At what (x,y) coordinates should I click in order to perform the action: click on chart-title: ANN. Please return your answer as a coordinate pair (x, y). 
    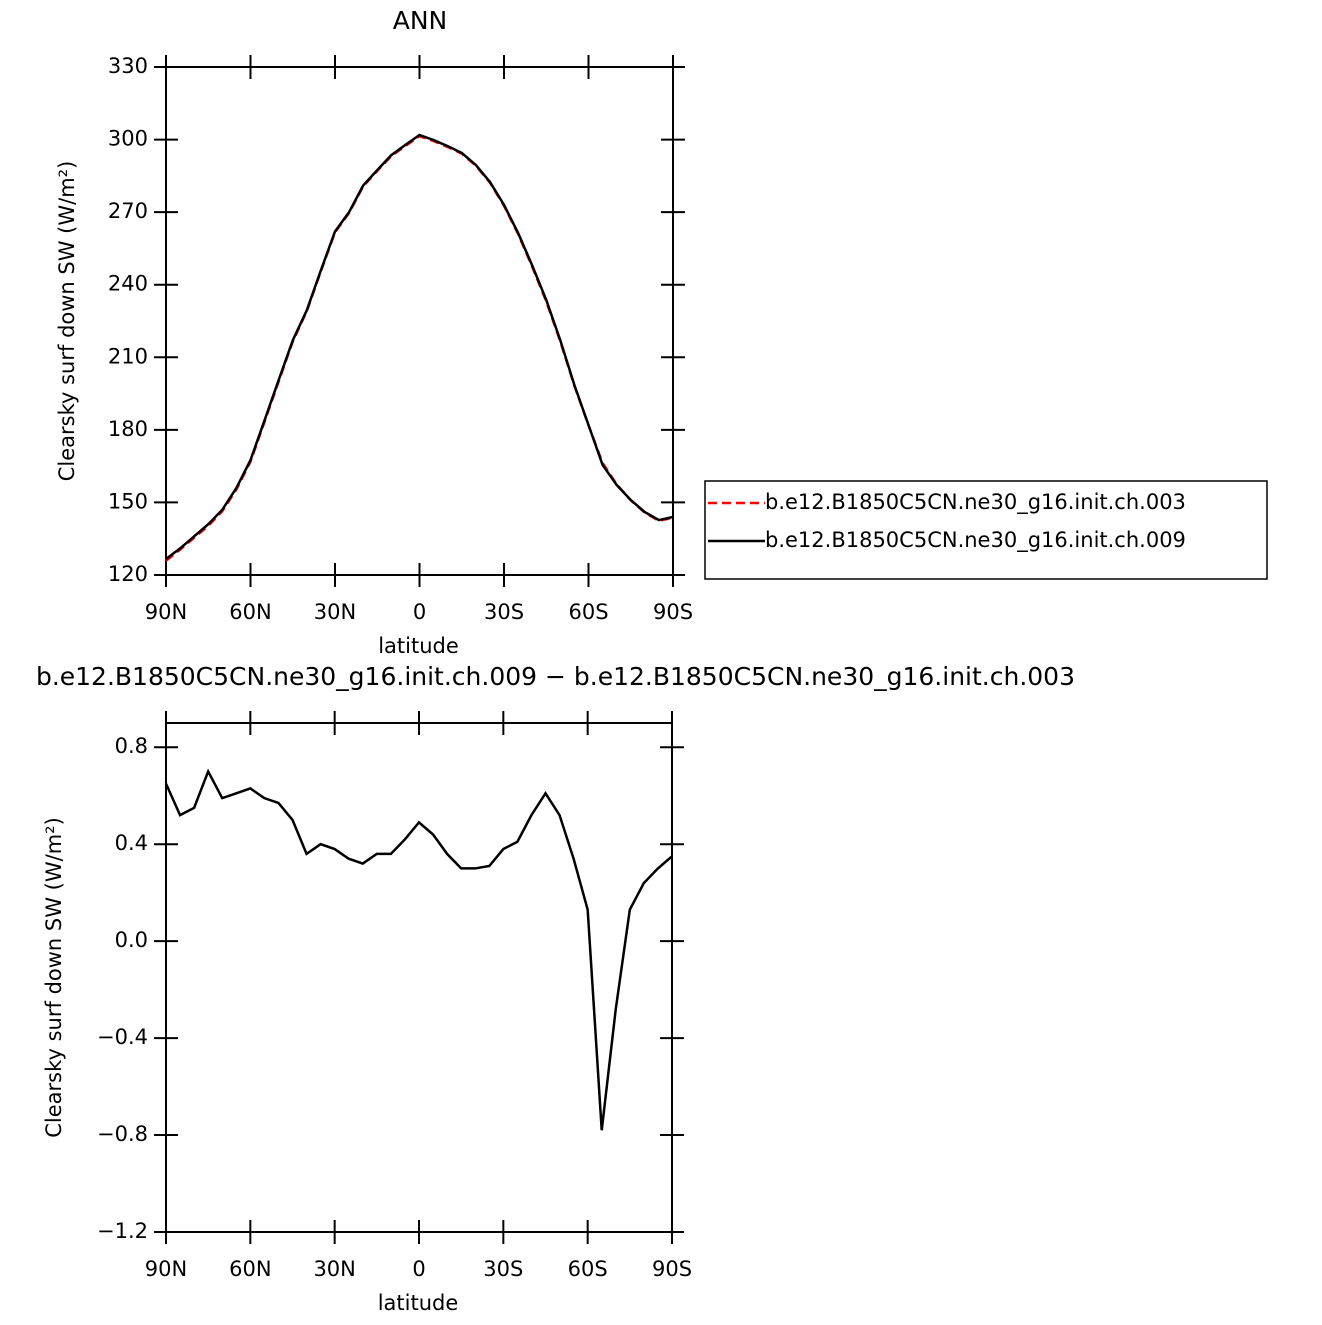
    Looking at the image, I should click on (420, 20).